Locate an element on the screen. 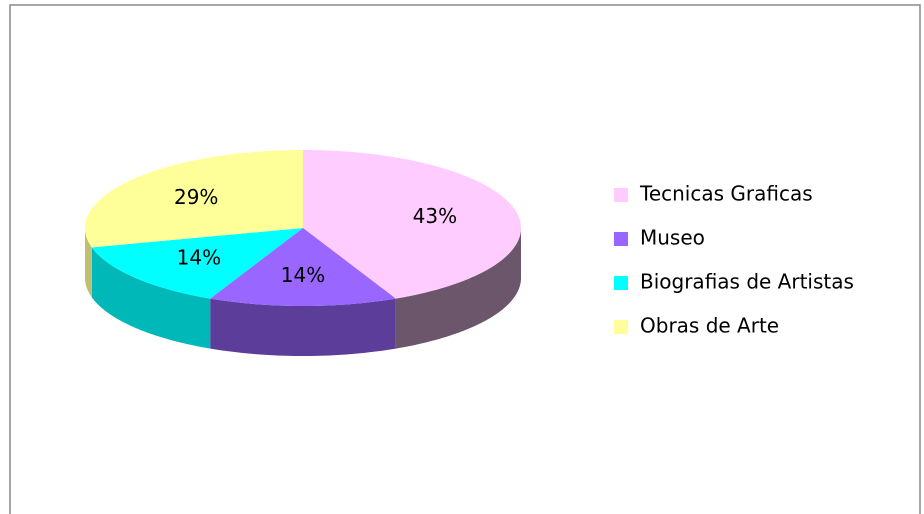 This screenshot has width=924, height=514. data-label: 29% is located at coordinates (196, 197).